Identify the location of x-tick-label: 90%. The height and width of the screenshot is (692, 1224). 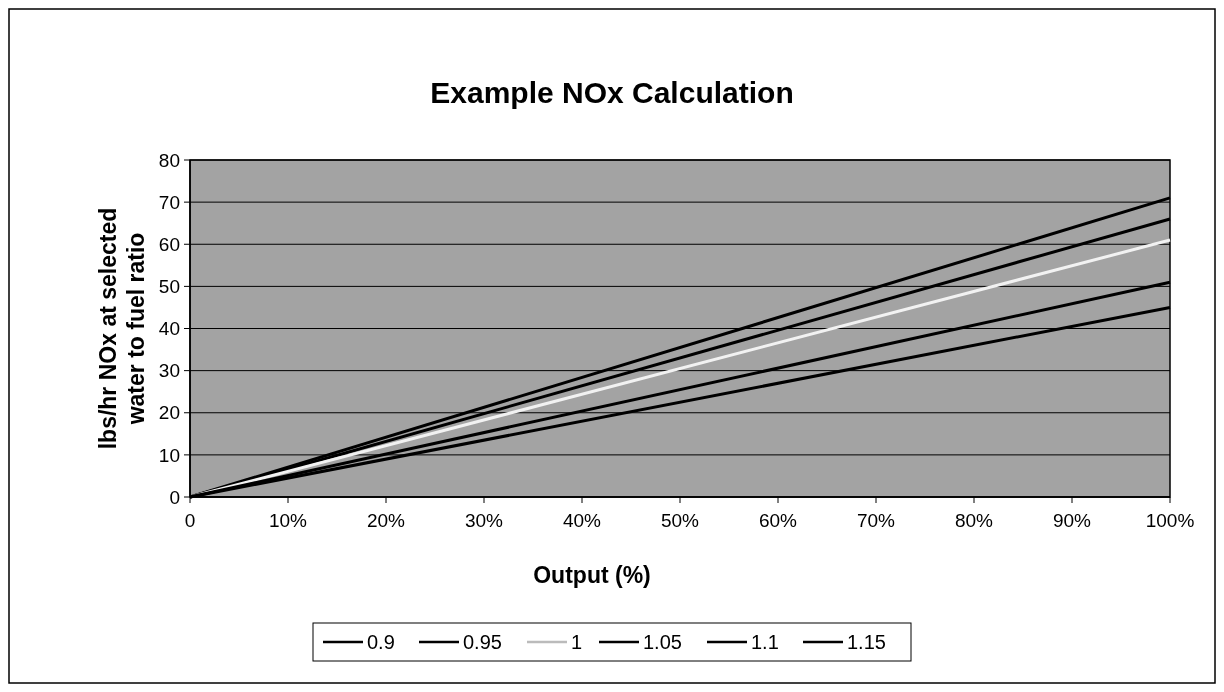
(1072, 520).